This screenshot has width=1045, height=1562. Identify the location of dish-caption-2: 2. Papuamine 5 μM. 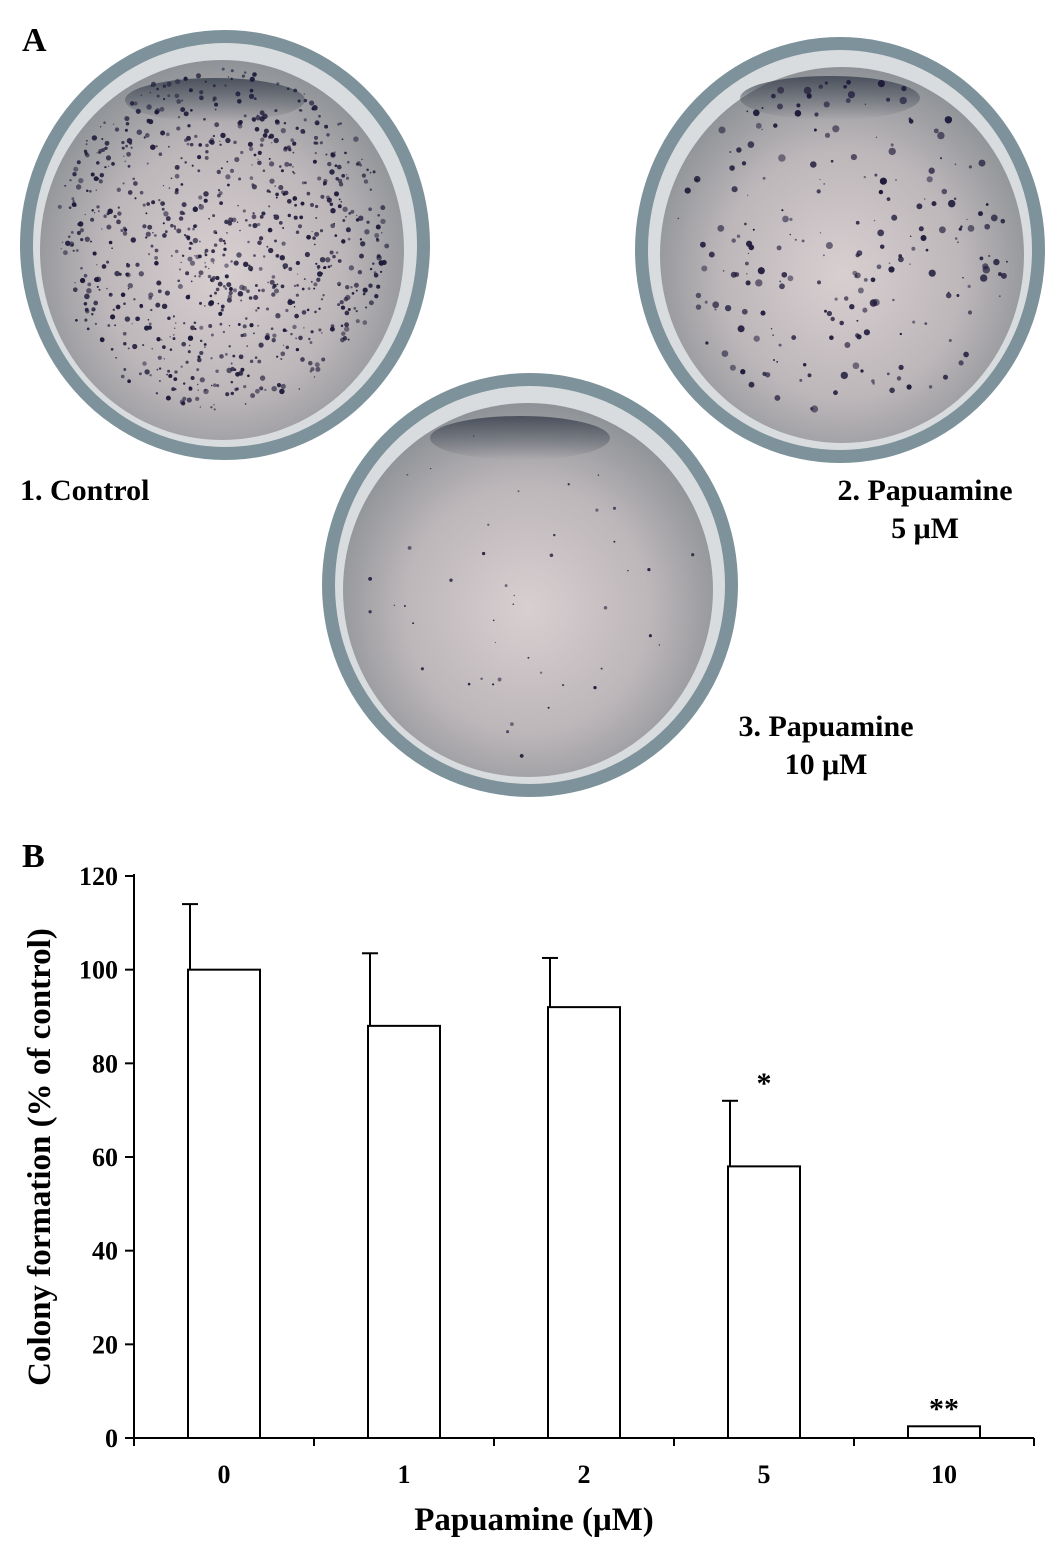
(925, 510).